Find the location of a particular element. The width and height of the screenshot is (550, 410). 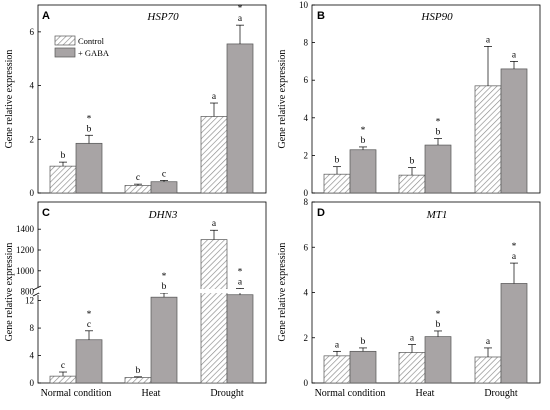

legend-label-control: Control is located at coordinates (91, 41).